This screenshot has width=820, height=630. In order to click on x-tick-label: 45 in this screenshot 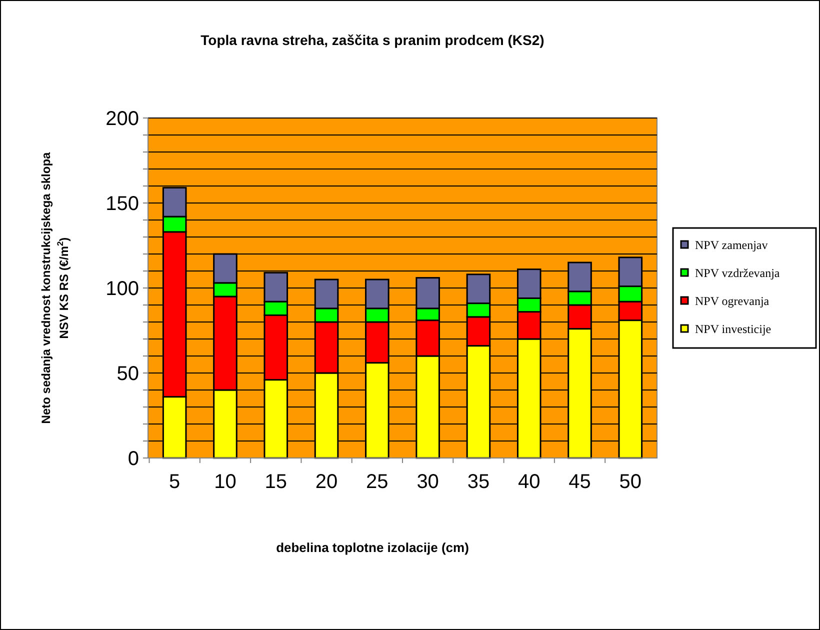, I will do `click(579, 482)`.